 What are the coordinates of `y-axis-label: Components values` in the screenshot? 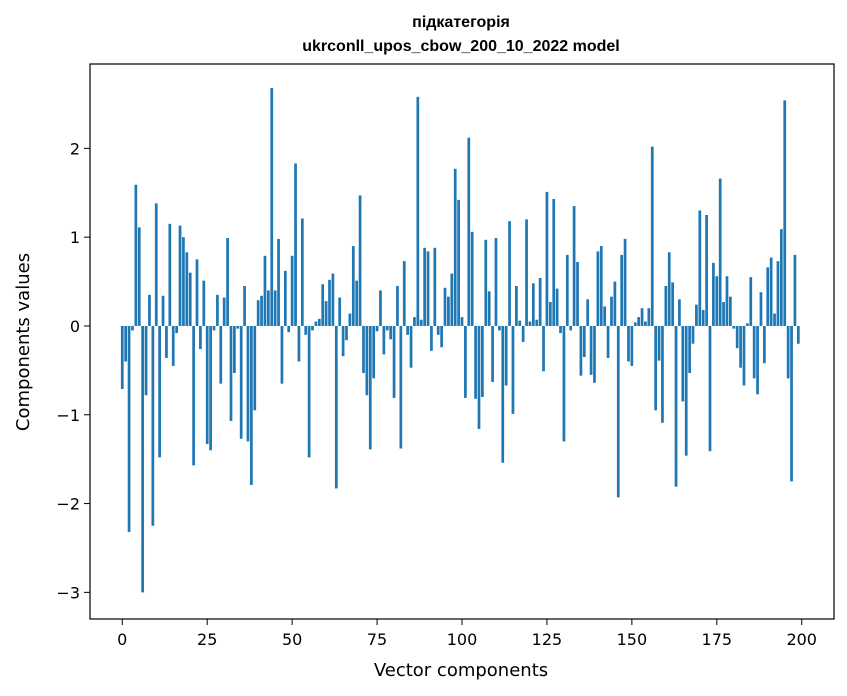 It's located at (23, 342).